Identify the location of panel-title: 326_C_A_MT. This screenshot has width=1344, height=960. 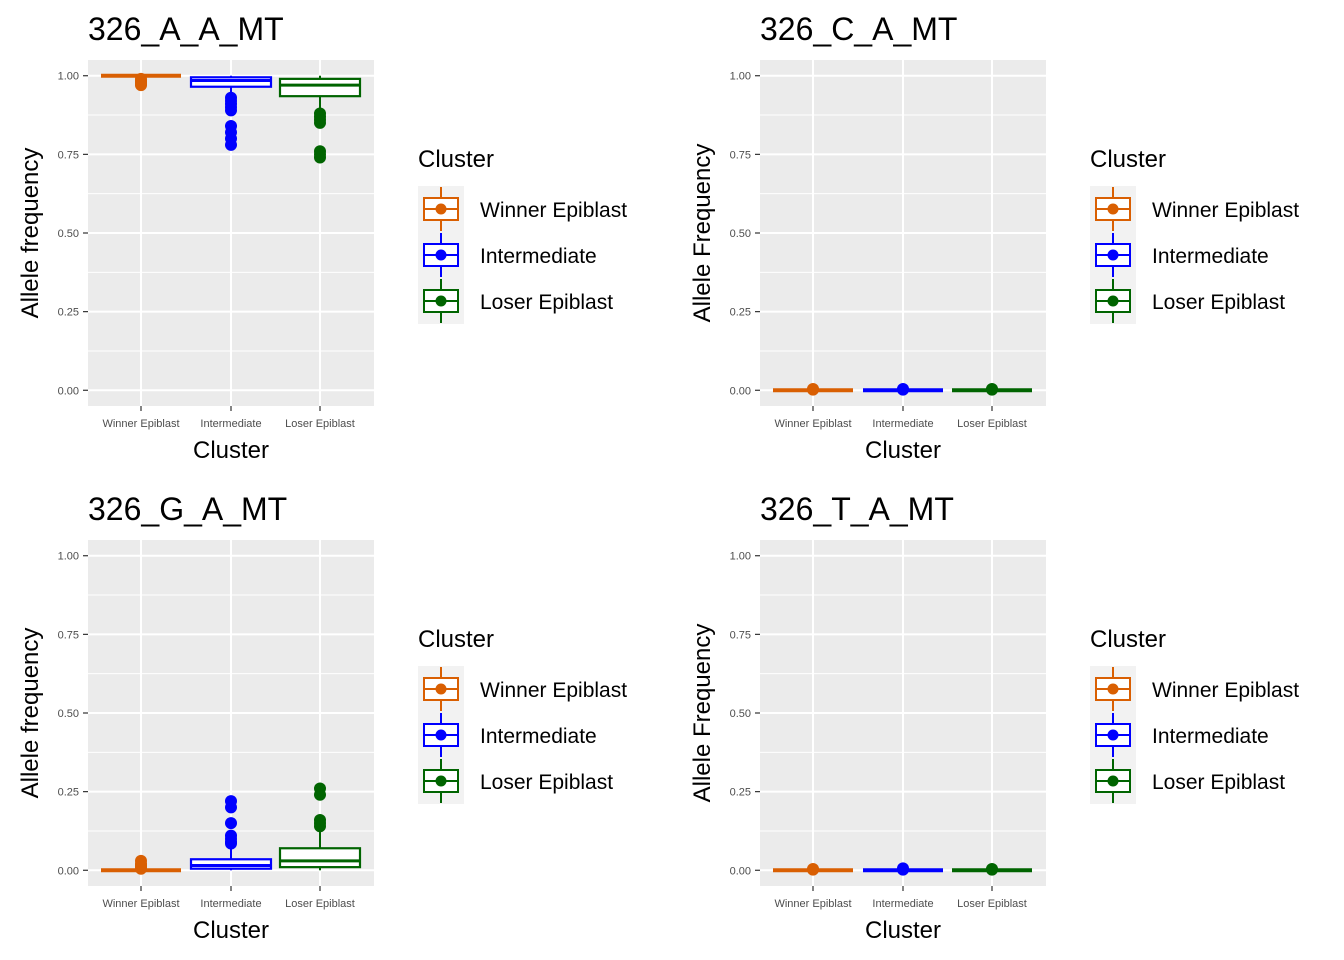
(858, 29).